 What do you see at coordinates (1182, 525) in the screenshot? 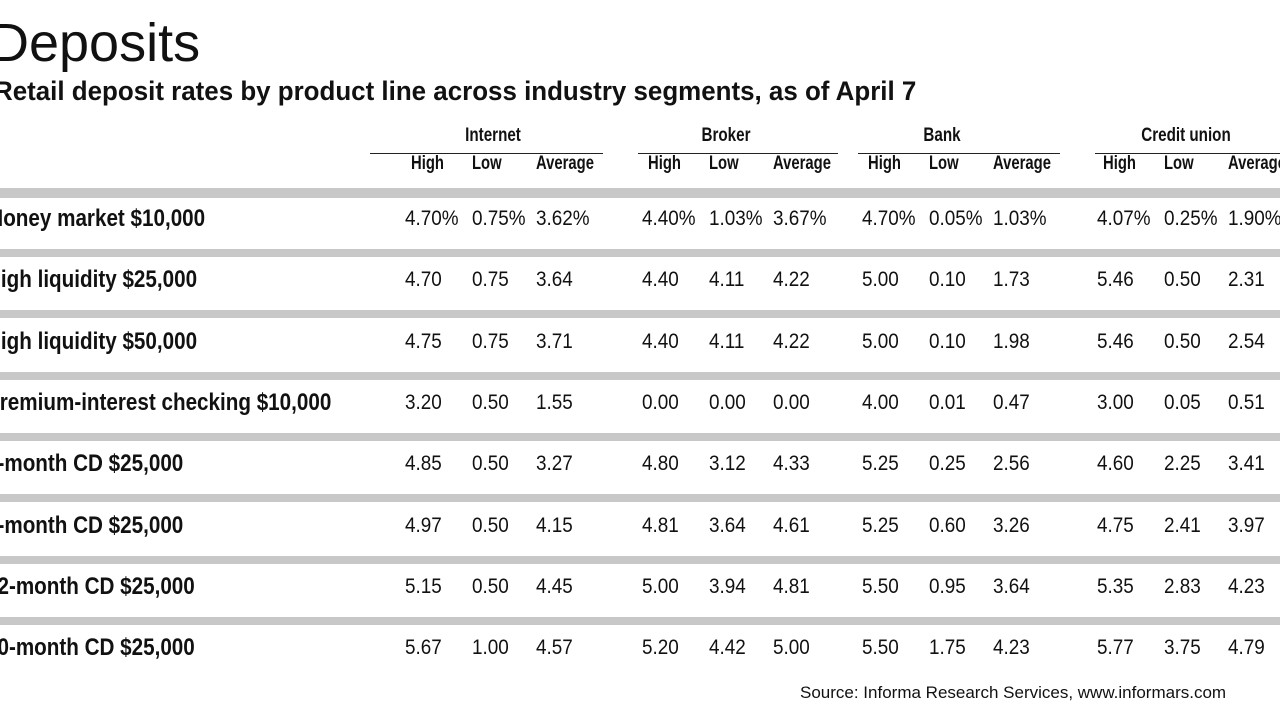
I see `table-cell: 2.41` at bounding box center [1182, 525].